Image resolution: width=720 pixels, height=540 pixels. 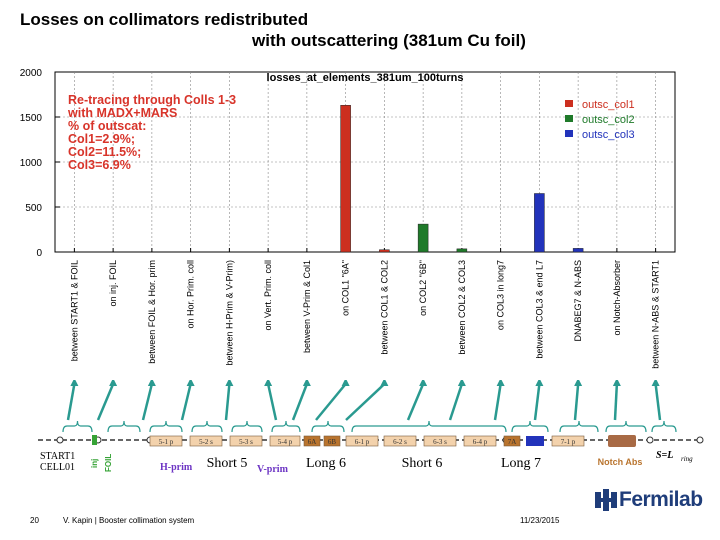 I want to click on section-label: Short 5, so click(x=227, y=463).